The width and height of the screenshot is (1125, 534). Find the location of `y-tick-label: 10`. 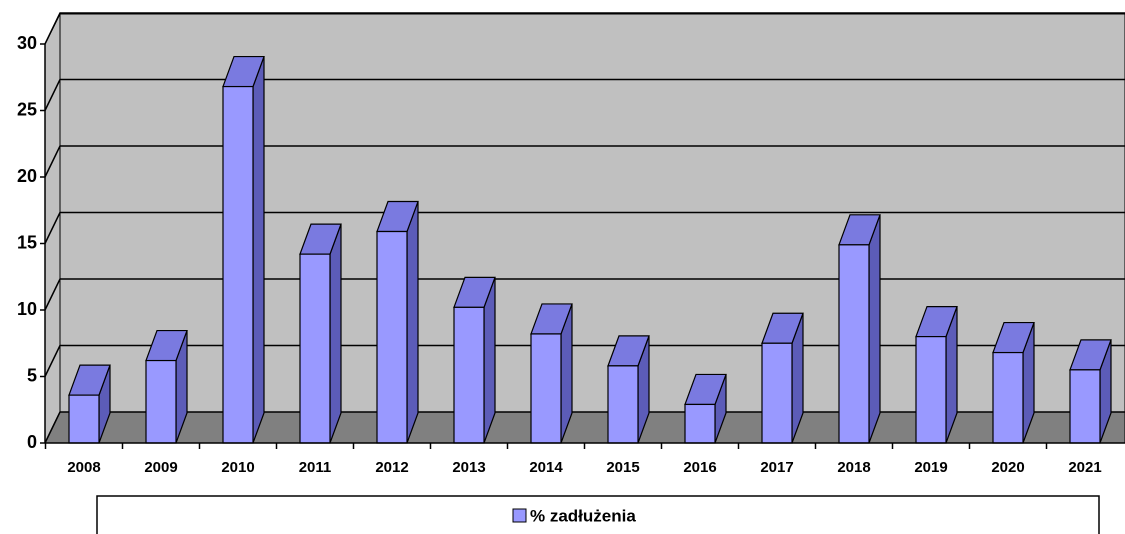

y-tick-label: 10 is located at coordinates (27, 309).